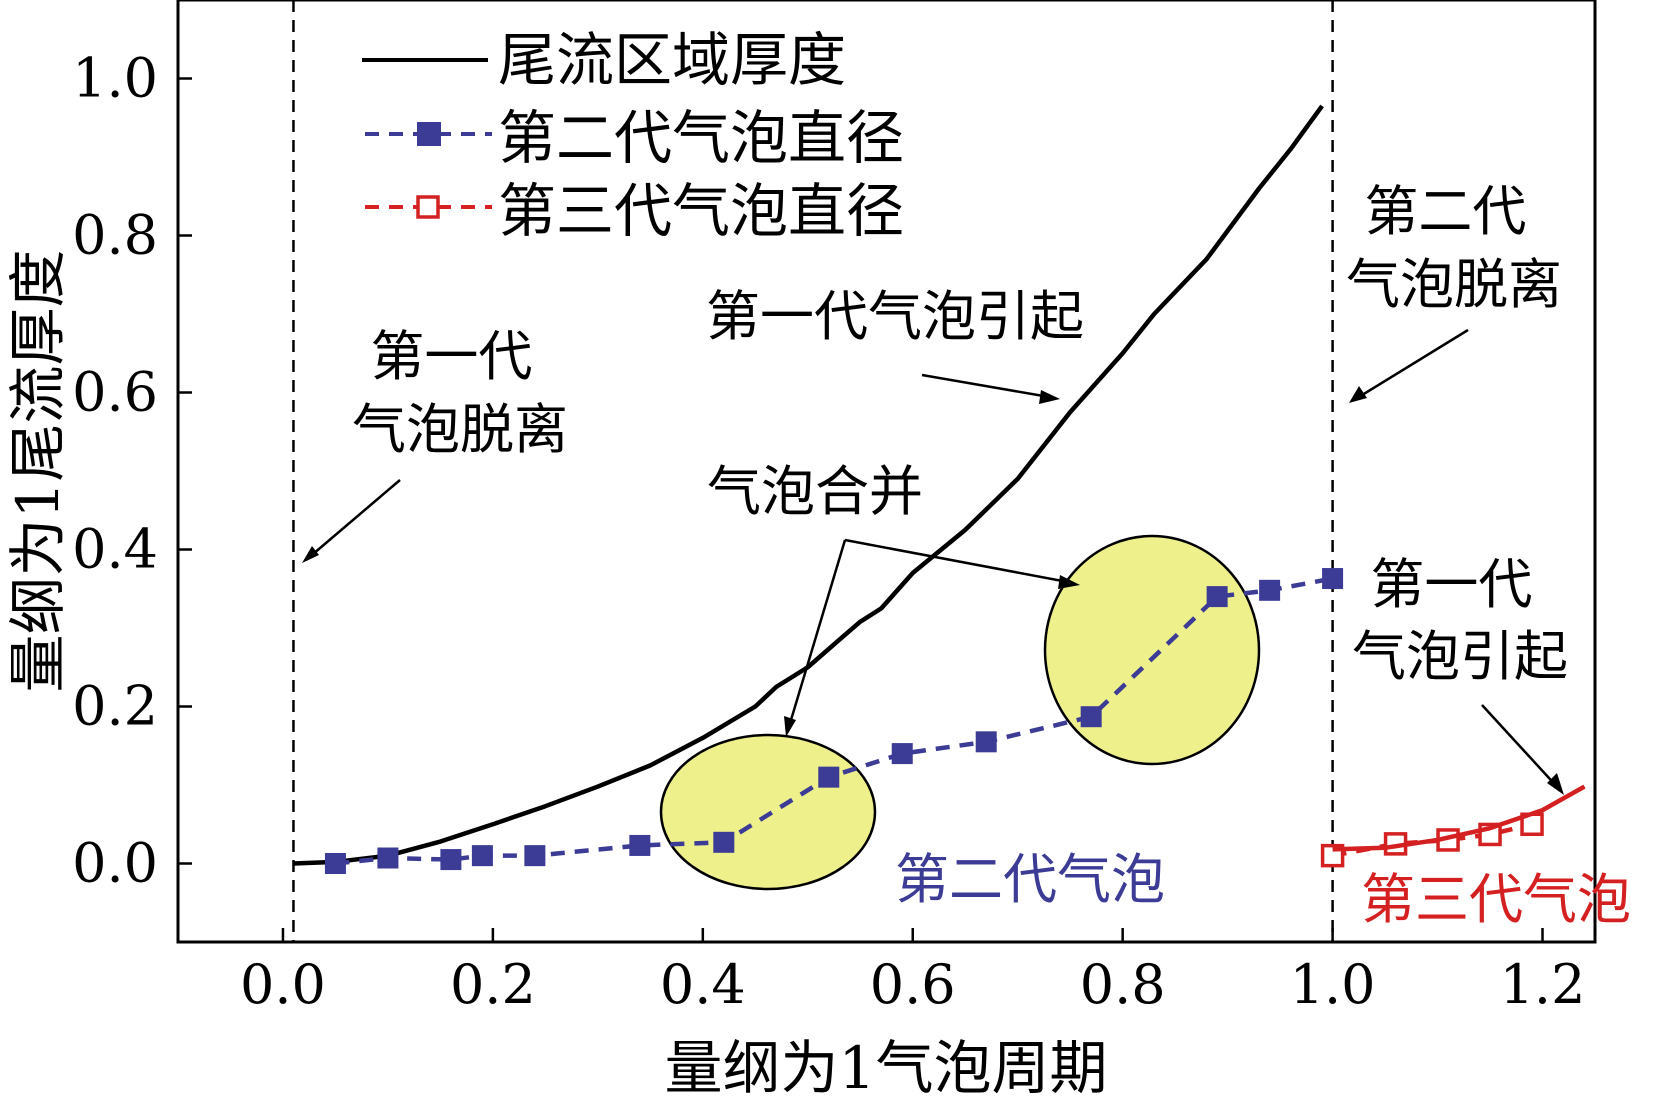 The image size is (1665, 1105). I want to click on legend: 尾流区域厚度 第二代气泡直径 第三代气泡直径, so click(633, 135).